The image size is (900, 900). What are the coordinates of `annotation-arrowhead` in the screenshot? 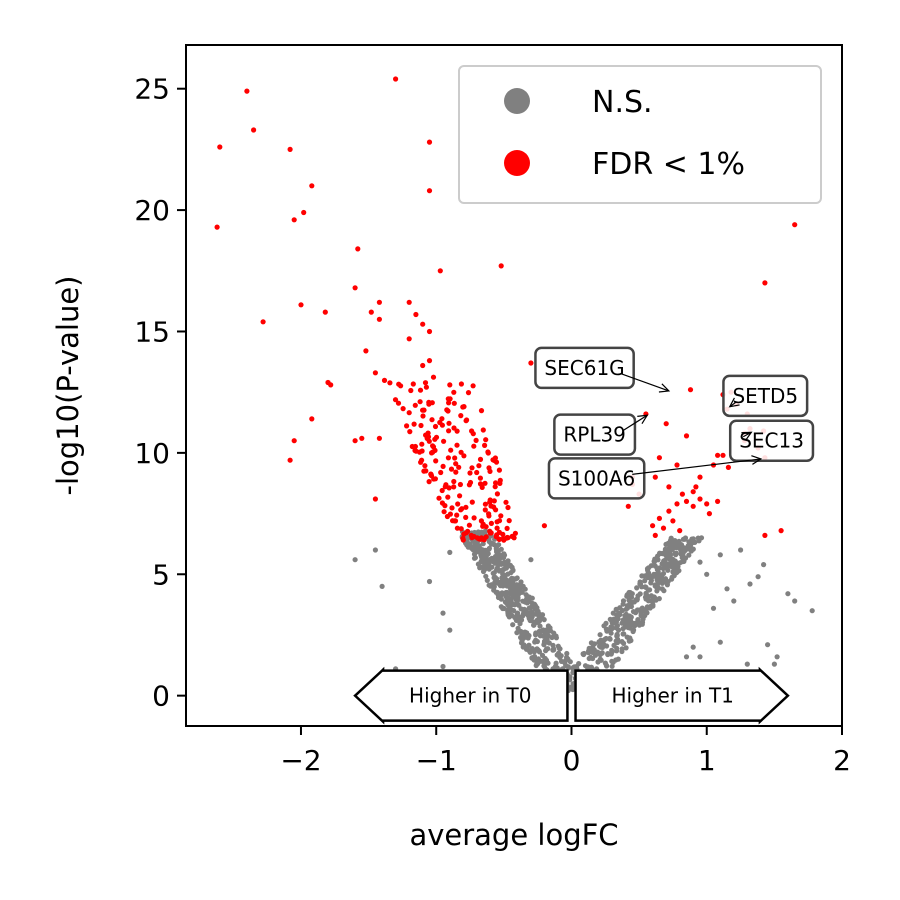 It's located at (747, 436).